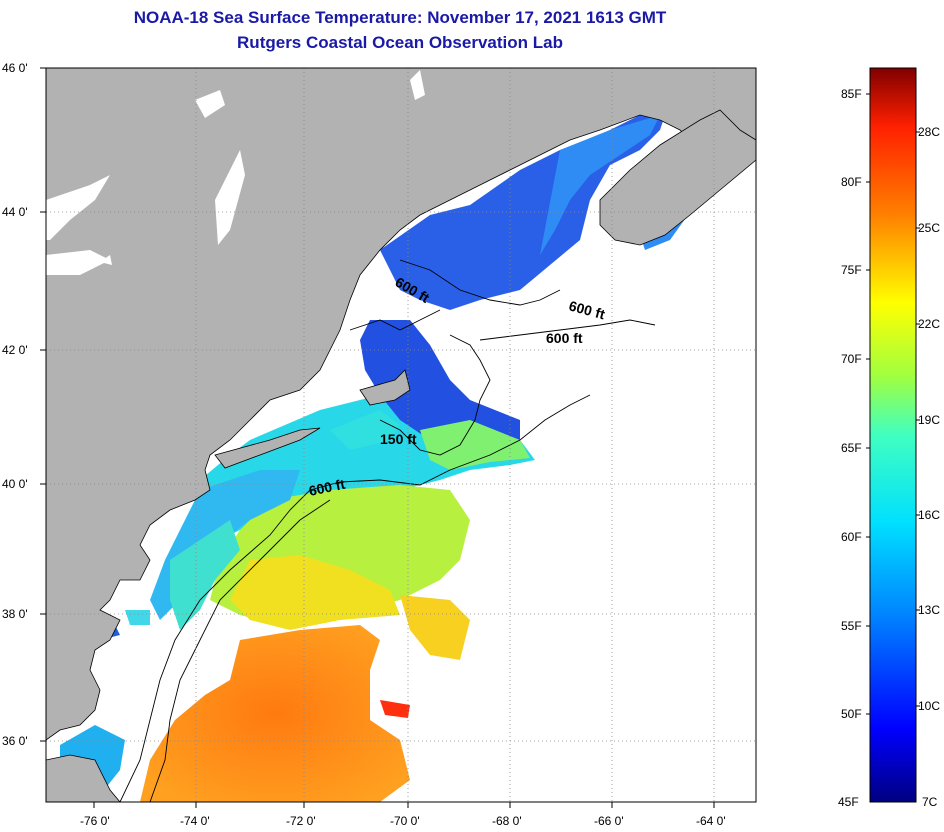 The height and width of the screenshot is (832, 944). Describe the element at coordinates (851, 94) in the screenshot. I see `colorbar-f-label: 85F` at that location.